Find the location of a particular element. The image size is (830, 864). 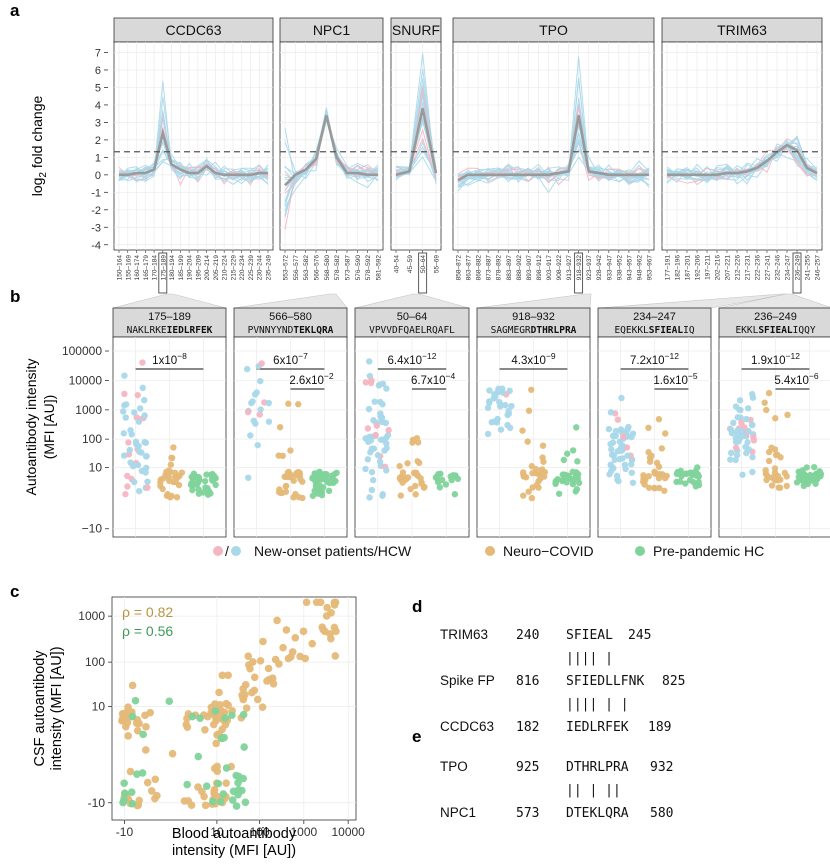

panel-b-ytick: 10 is located at coordinates (96, 467).